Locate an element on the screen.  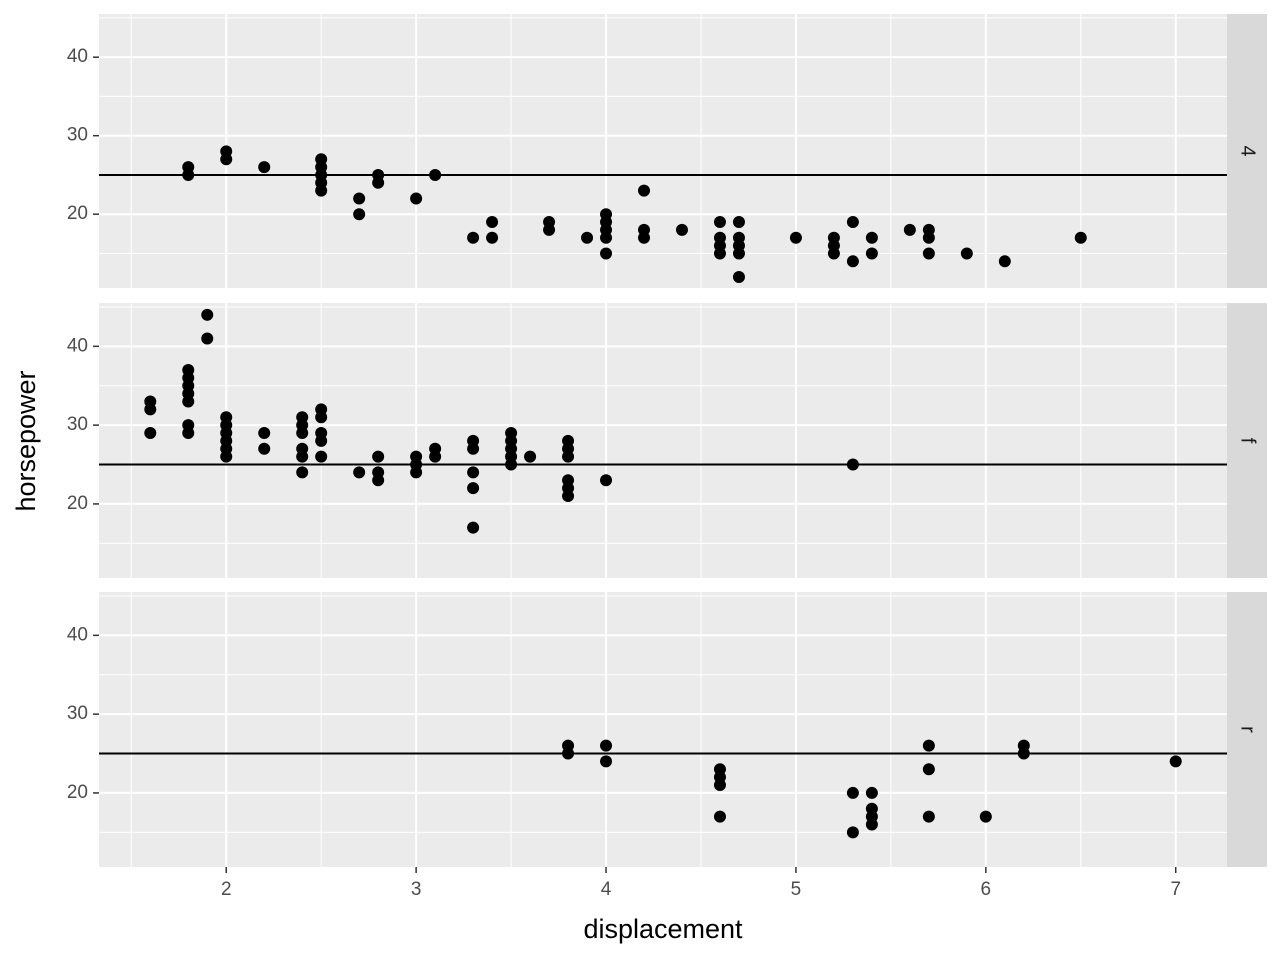
strip-label: r is located at coordinates (1248, 729).